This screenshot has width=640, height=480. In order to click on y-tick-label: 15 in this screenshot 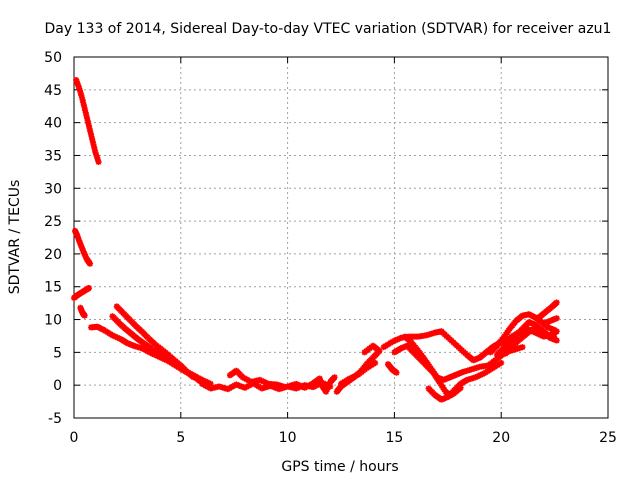, I will do `click(53, 288)`.